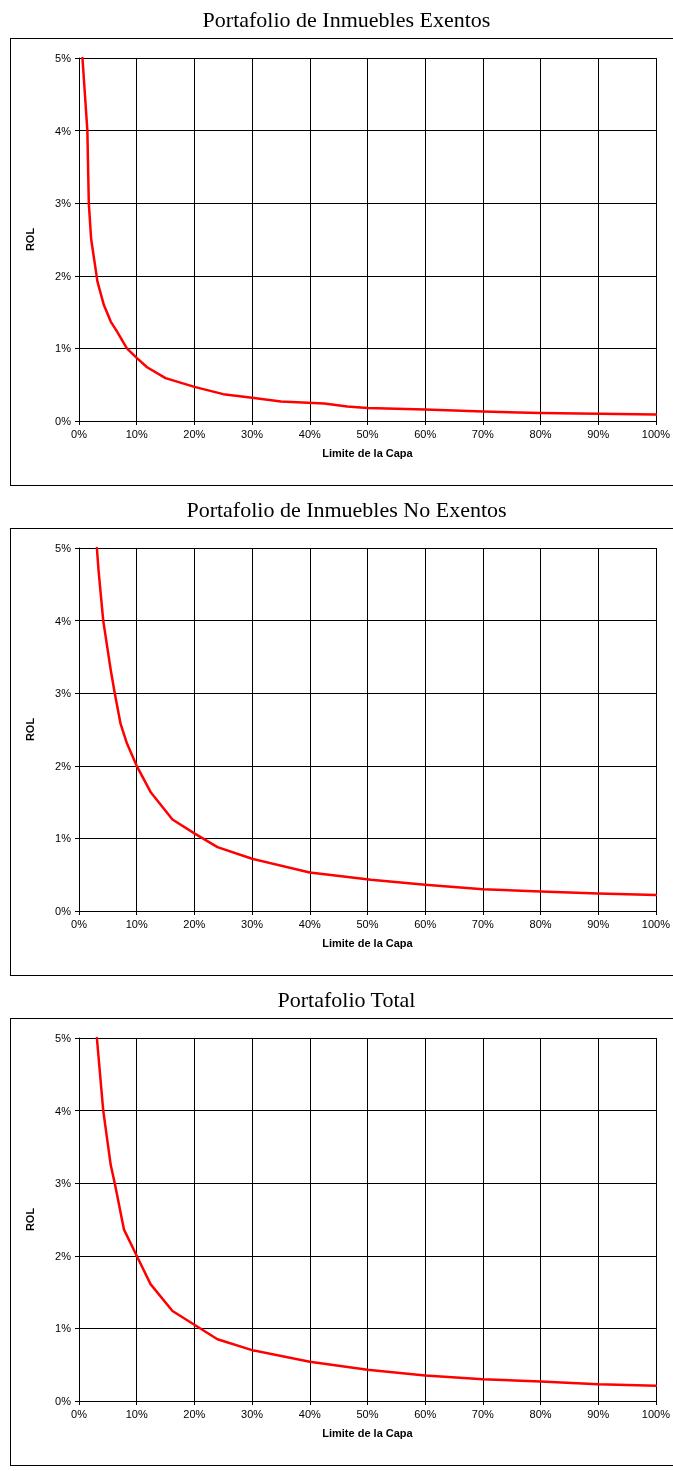 The height and width of the screenshot is (1471, 673). I want to click on chart-title: Portafolio de Inmuebles No Exentos, so click(346, 510).